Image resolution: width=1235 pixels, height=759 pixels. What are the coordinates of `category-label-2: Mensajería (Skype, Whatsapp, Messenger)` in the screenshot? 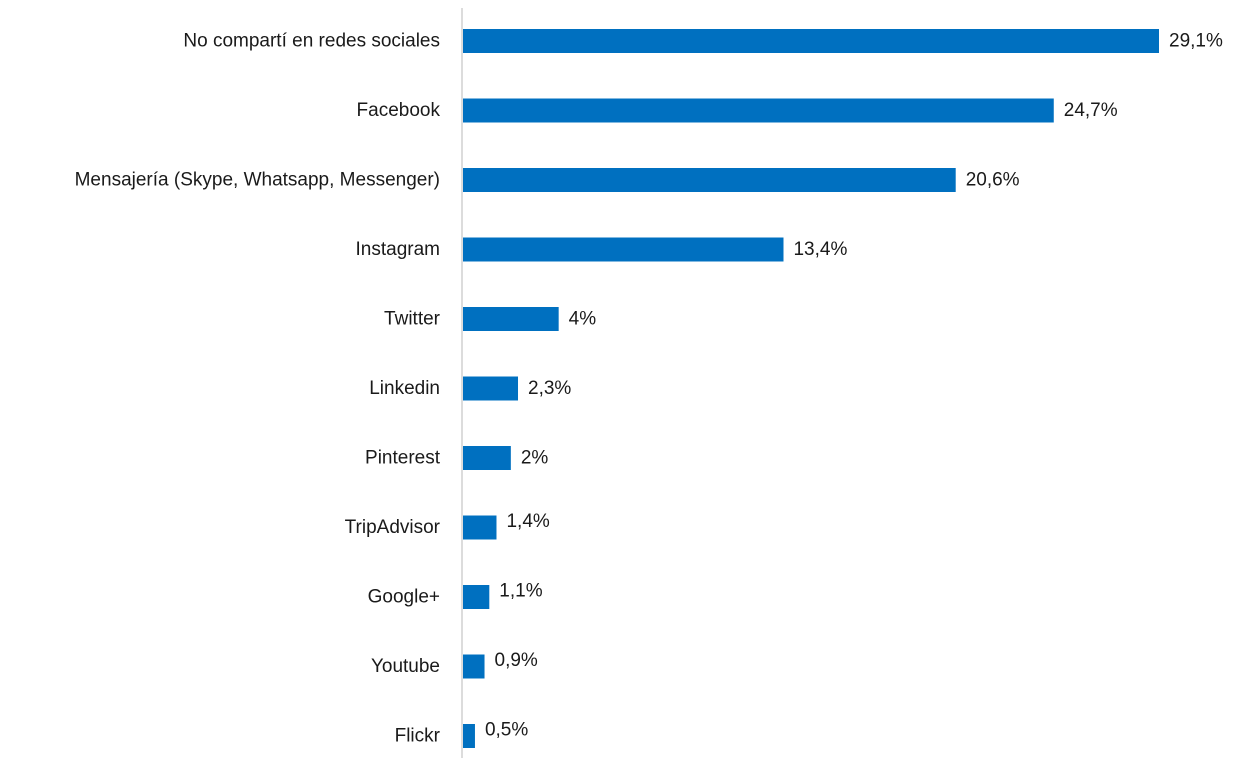 It's located at (257, 180).